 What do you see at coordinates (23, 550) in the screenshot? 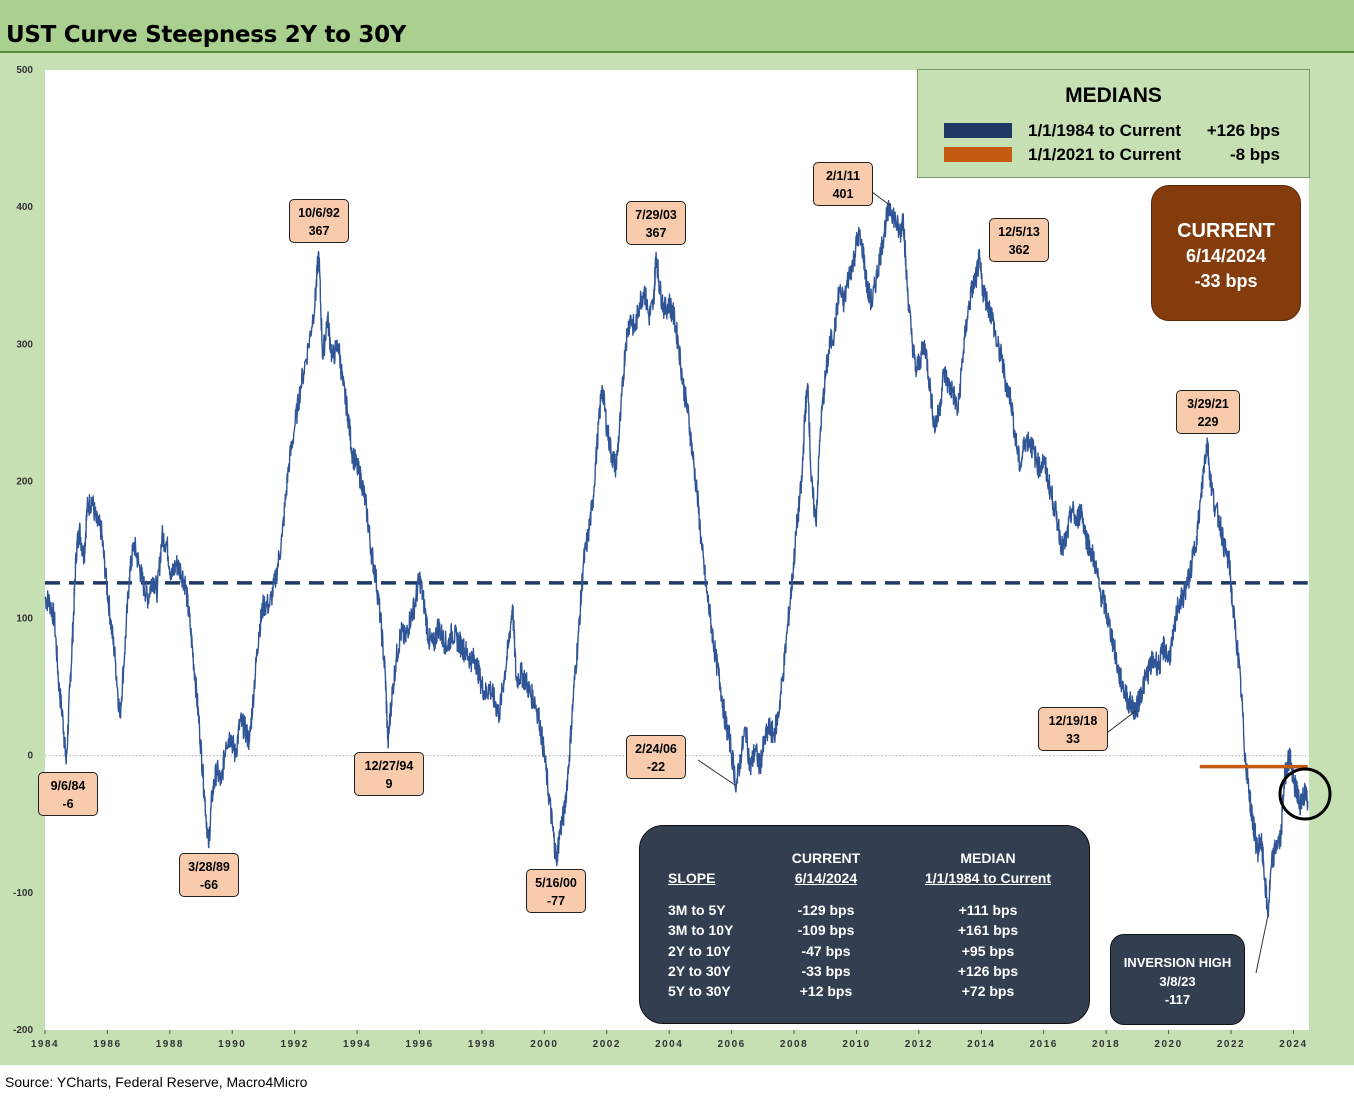
I see `y-axis-ticks: -200 -100 0 100 200 300 400 500` at bounding box center [23, 550].